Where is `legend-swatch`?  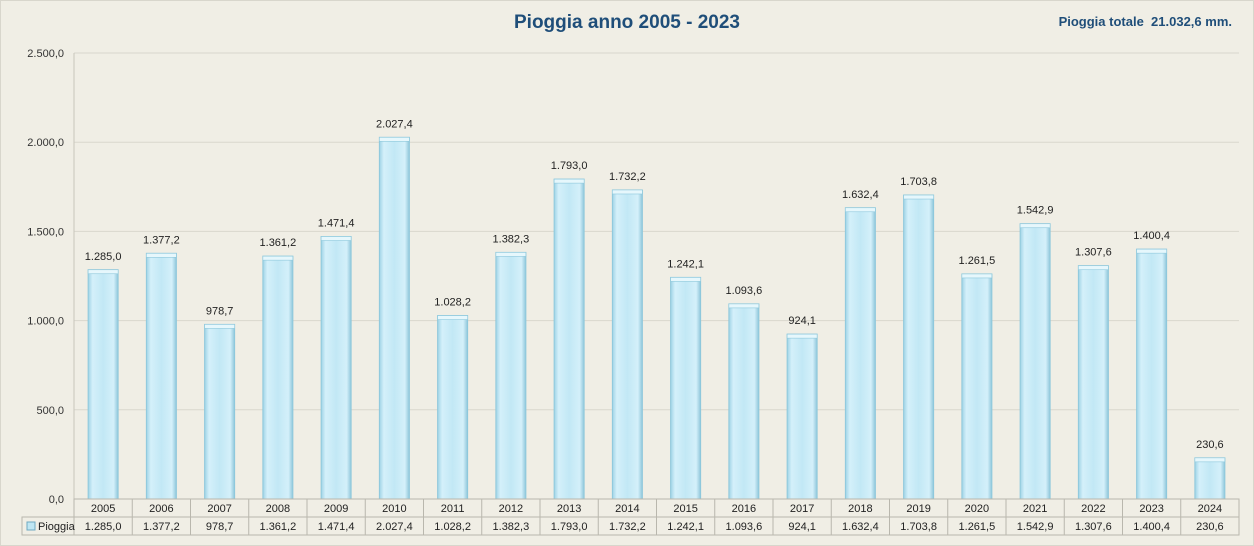
legend-swatch is located at coordinates (31, 526).